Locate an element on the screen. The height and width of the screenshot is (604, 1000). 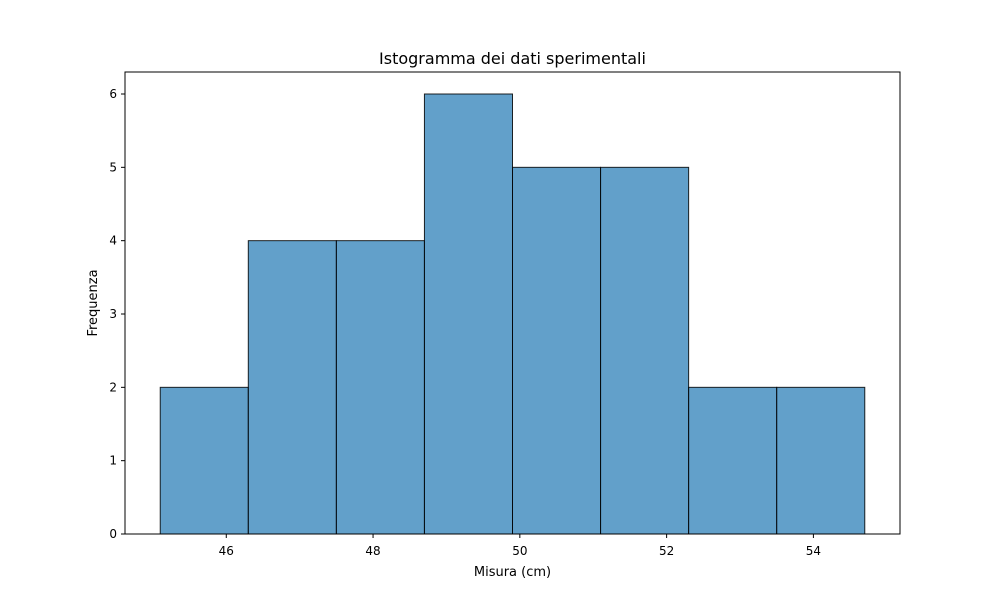
y-tick-label: 3 is located at coordinates (113, 314).